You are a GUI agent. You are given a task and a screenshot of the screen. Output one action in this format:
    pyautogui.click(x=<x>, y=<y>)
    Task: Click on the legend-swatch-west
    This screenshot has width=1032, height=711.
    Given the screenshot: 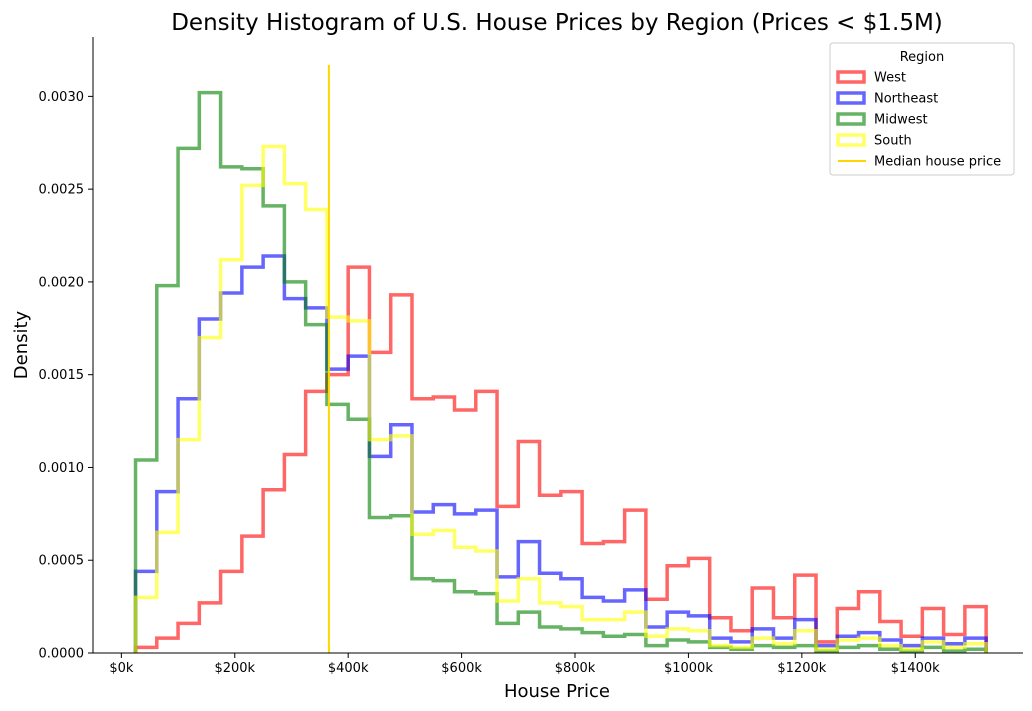 What is the action you would take?
    pyautogui.click(x=851, y=77)
    